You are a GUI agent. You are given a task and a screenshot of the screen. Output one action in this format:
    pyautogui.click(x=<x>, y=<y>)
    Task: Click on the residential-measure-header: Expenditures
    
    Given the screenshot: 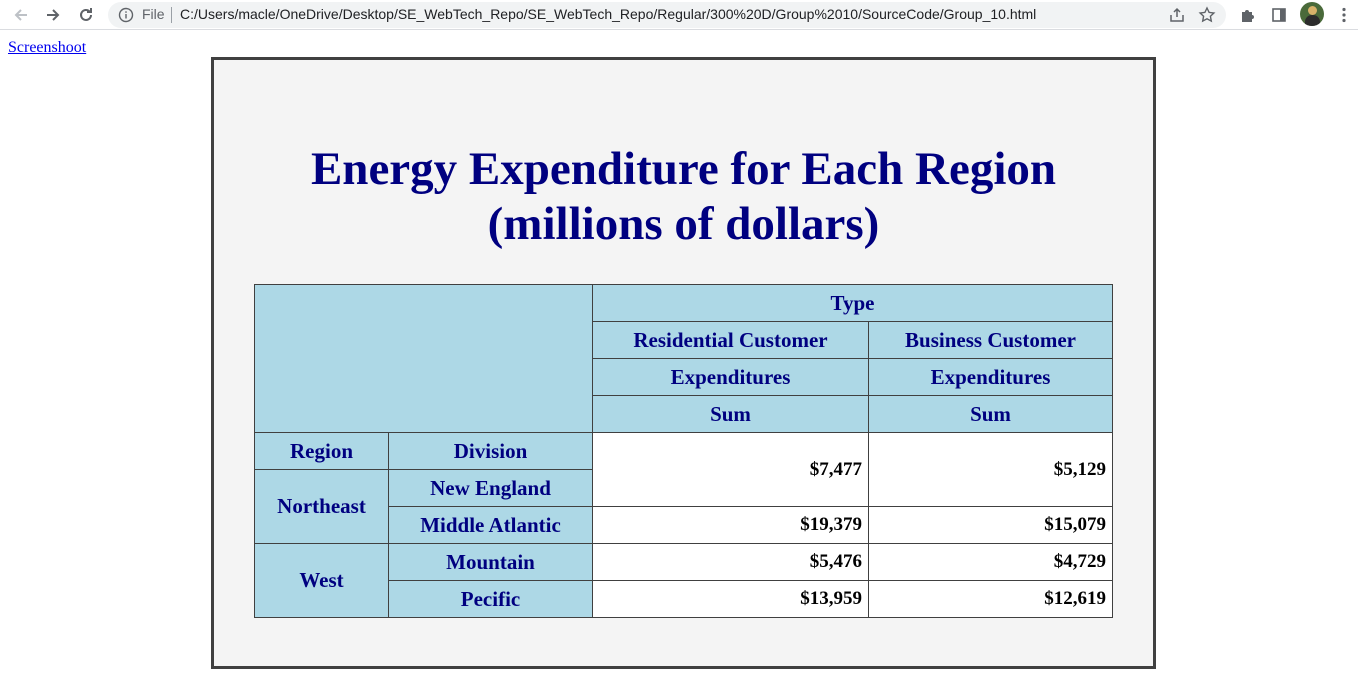 What is the action you would take?
    pyautogui.click(x=730, y=377)
    